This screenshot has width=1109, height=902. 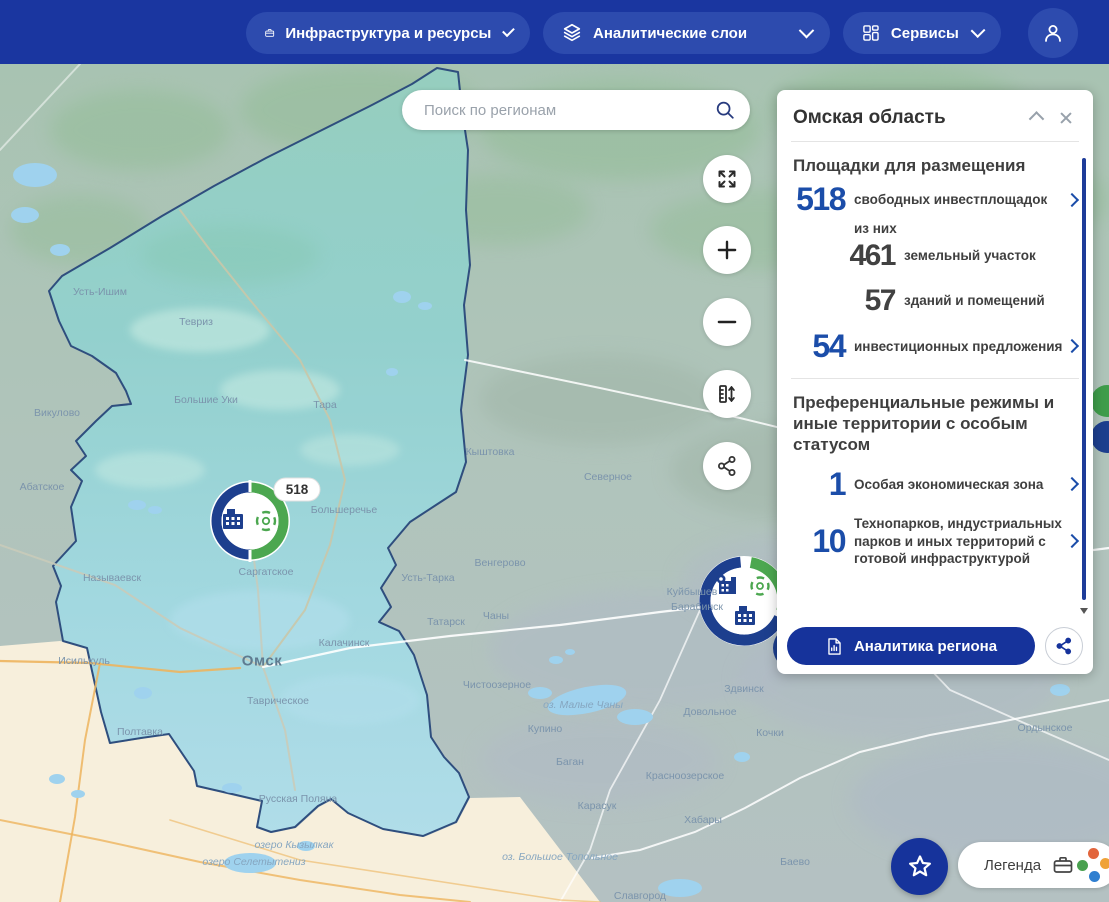 I want to click on profile-button, so click(x=1053, y=33).